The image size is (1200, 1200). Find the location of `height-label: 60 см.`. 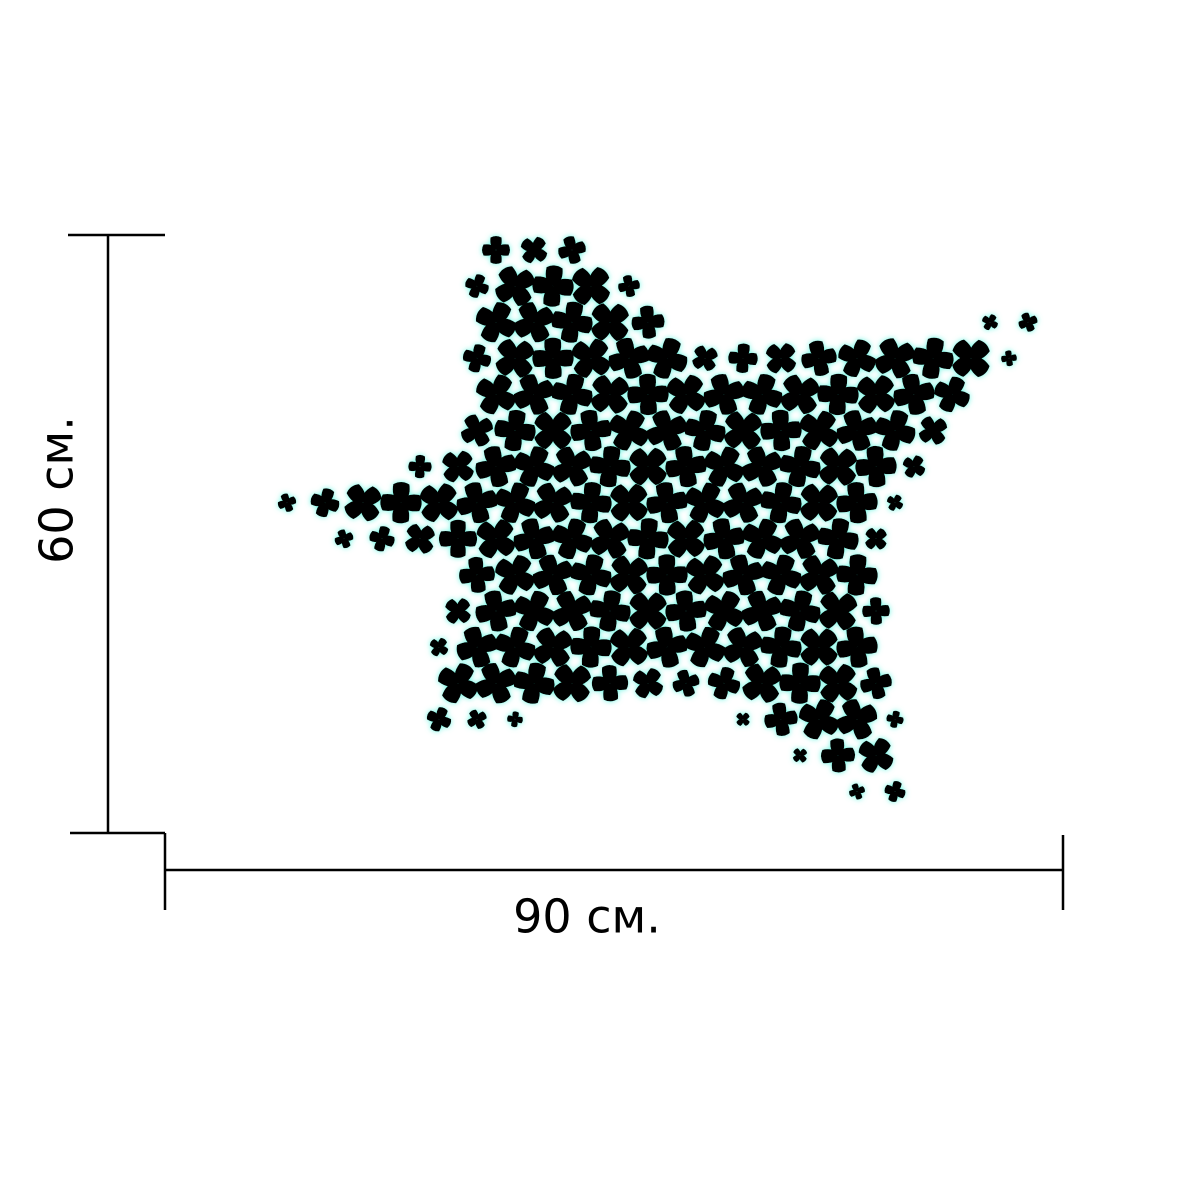

height-label: 60 см. is located at coordinates (57, 490).